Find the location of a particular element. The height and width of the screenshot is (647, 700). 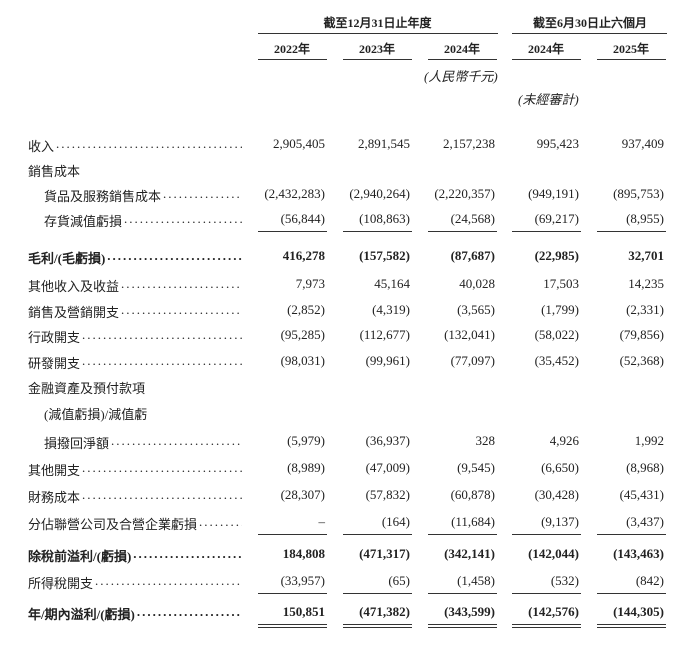

cell-value: 1,992 is located at coordinates (649, 440).